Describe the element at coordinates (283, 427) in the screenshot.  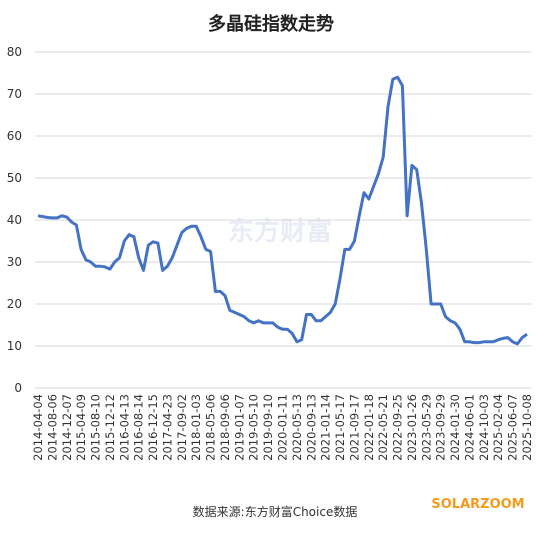
I see `x-tick-label: 2020-01-11` at that location.